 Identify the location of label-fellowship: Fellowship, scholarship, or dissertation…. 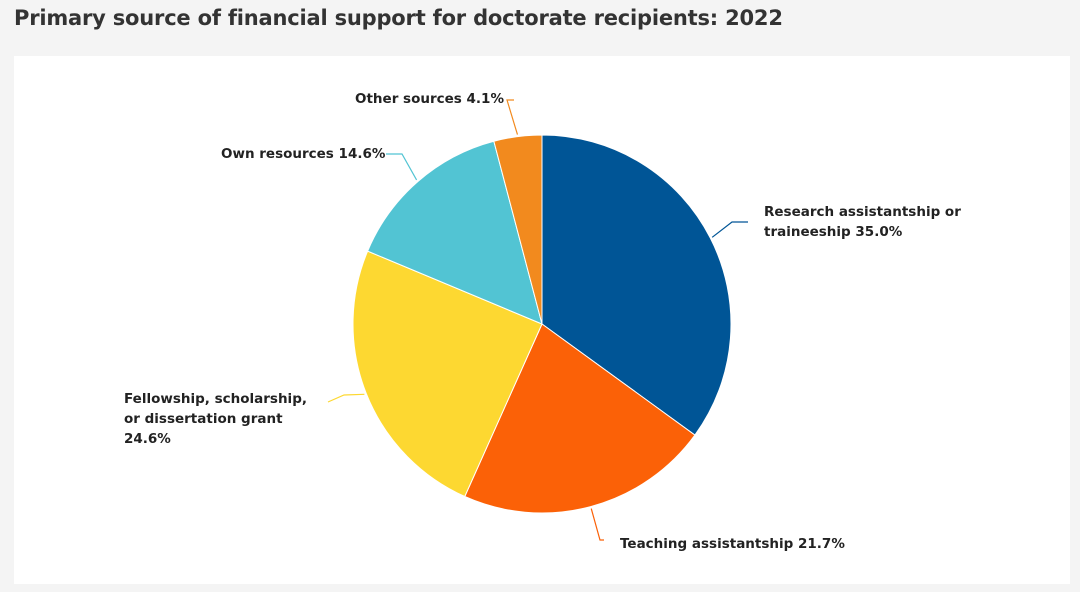
(215, 419).